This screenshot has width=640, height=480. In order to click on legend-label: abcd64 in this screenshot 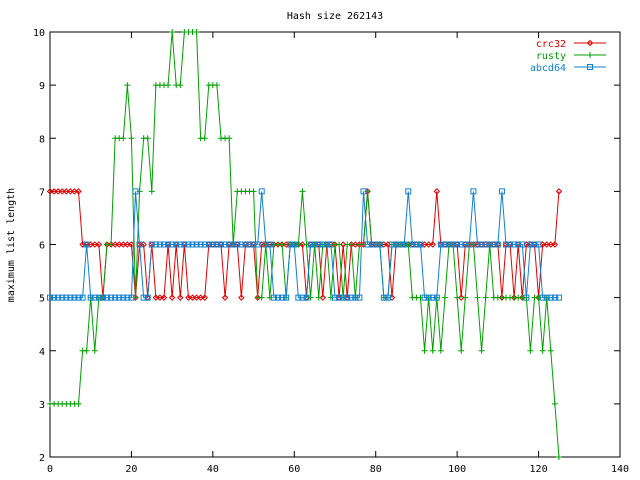, I will do `click(548, 68)`.